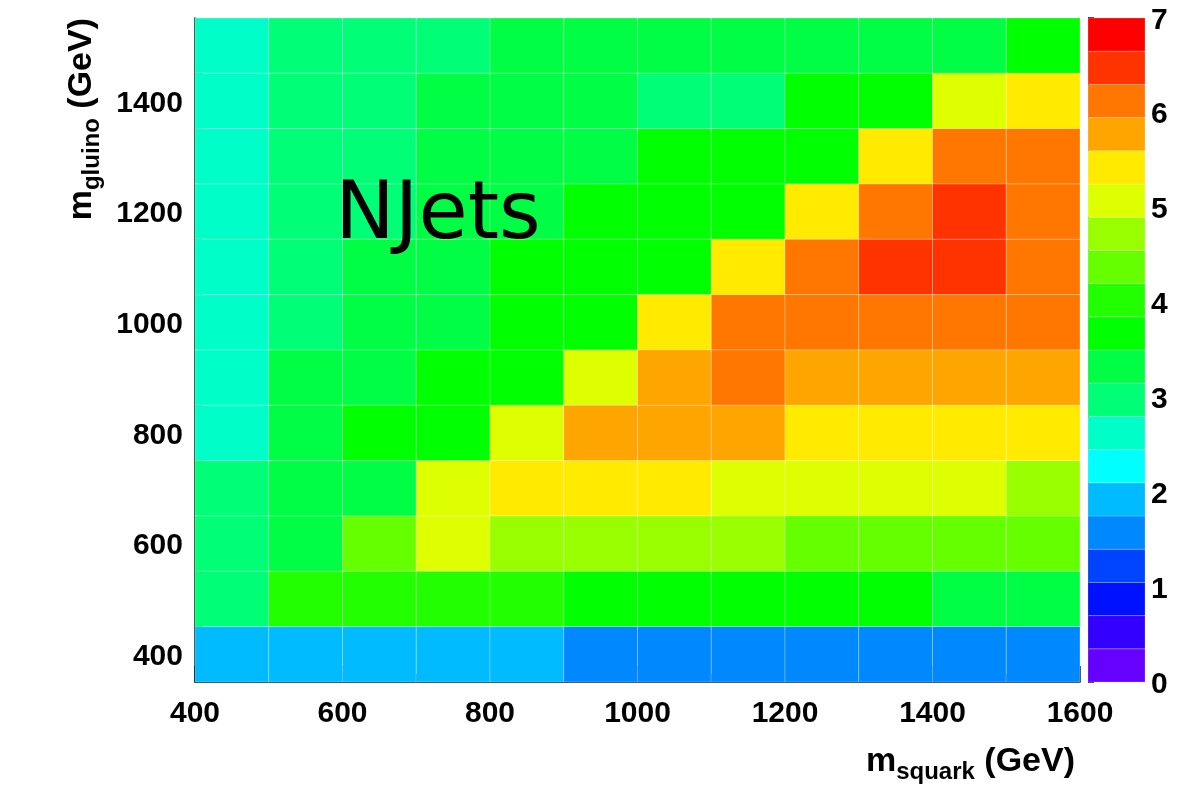  What do you see at coordinates (490, 711) in the screenshot?
I see `x-tick-label: 800` at bounding box center [490, 711].